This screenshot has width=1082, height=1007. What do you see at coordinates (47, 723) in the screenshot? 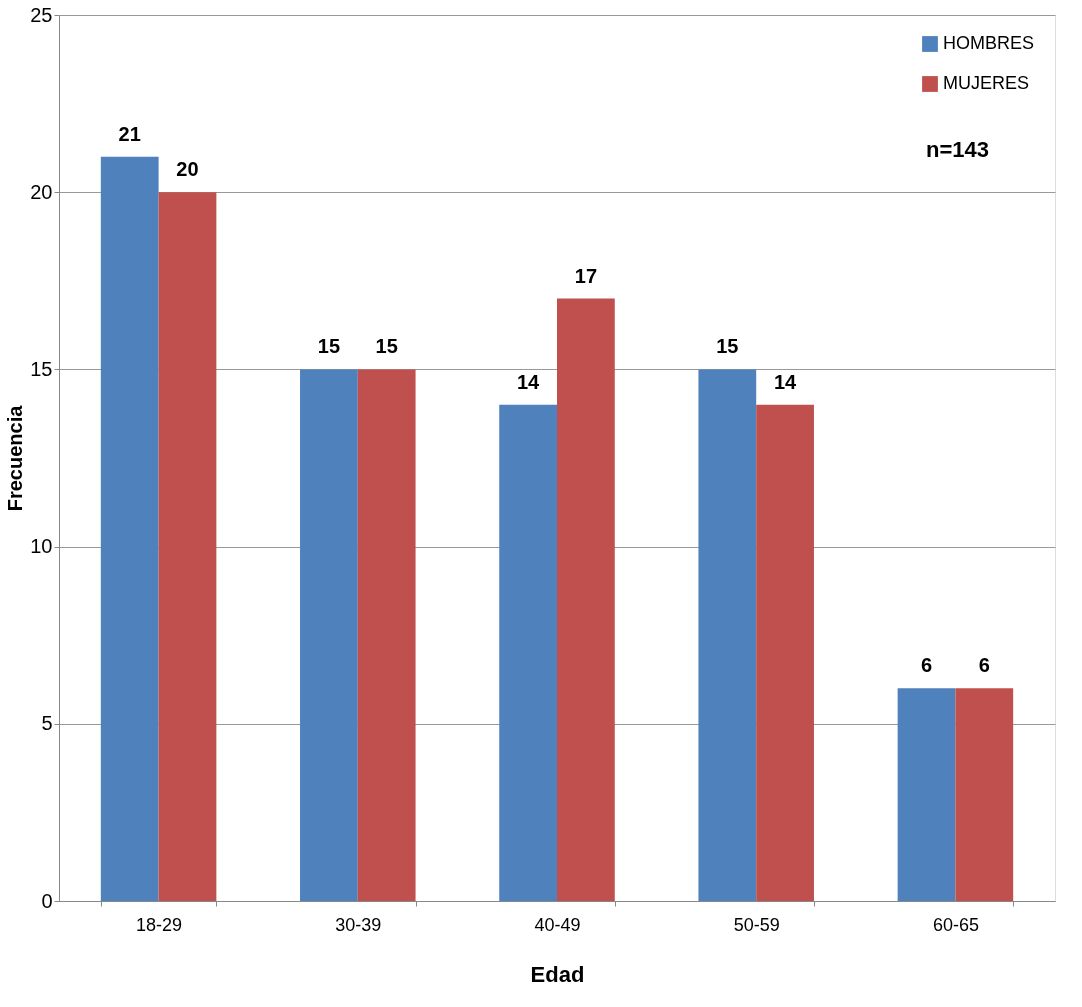
I see `y-tick-label: 5` at bounding box center [47, 723].